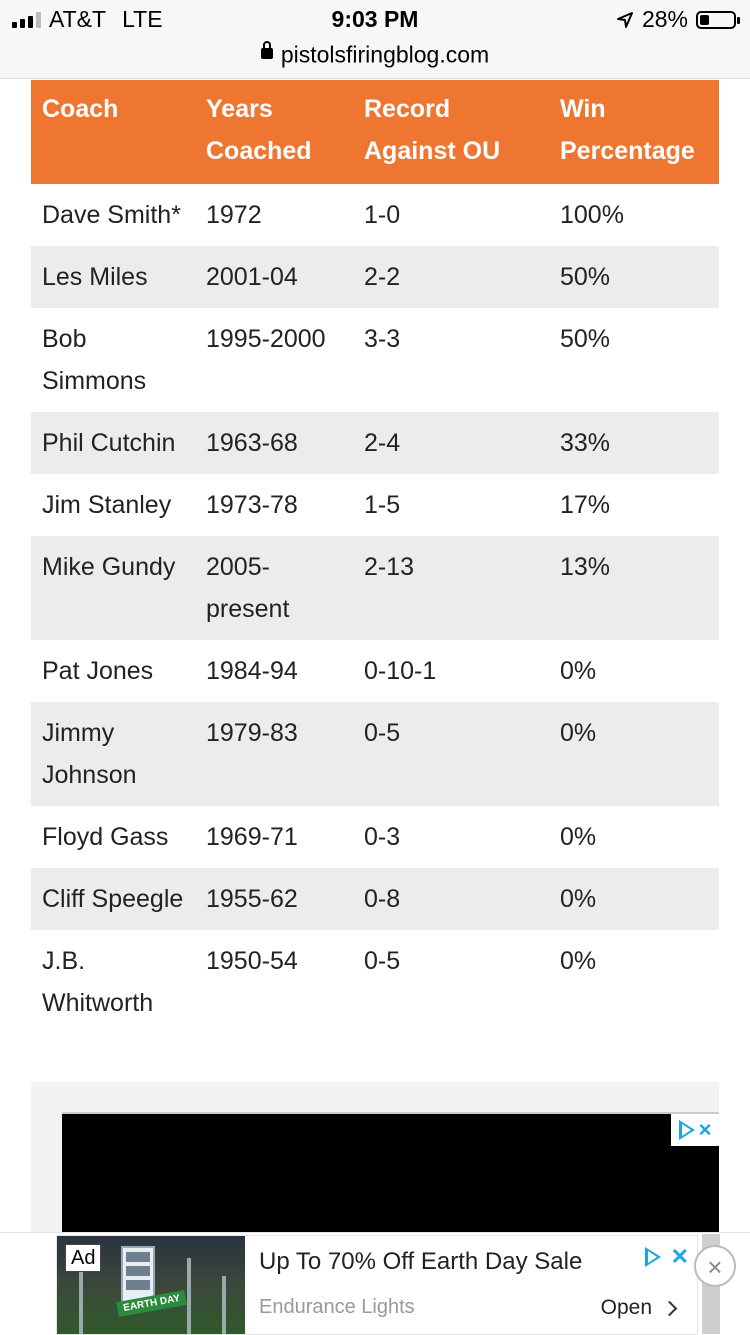  Describe the element at coordinates (664, 19) in the screenshot. I see `battery-percent: 28%` at that location.